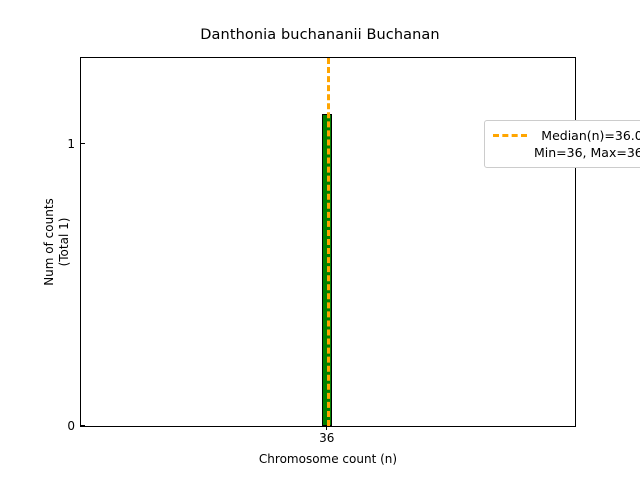  I want to click on legend-entry-text: Median(n)=36.0 Min=36, Max=36, so click(587, 144).